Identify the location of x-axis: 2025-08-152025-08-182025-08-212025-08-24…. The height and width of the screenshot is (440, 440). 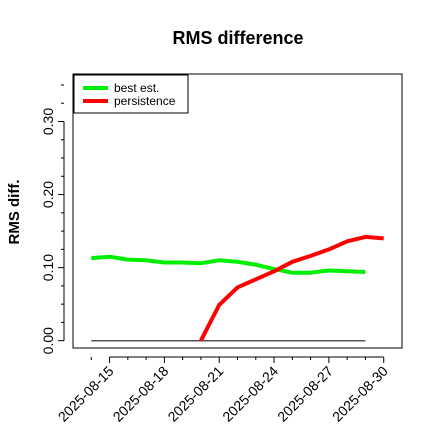
(223, 390).